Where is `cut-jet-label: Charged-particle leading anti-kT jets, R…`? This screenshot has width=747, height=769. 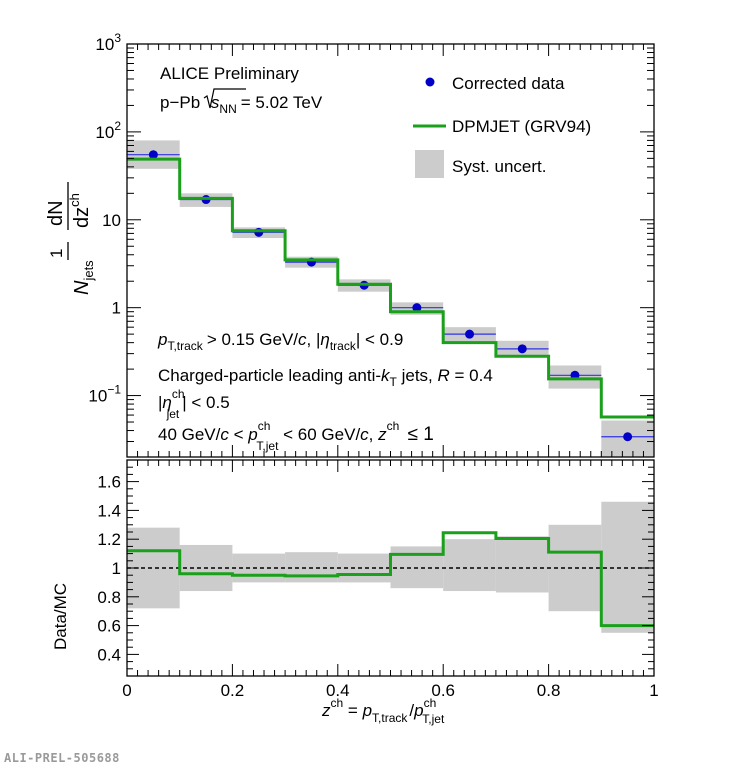
cut-jet-label: Charged-particle leading anti-kT jets, R… is located at coordinates (325, 377).